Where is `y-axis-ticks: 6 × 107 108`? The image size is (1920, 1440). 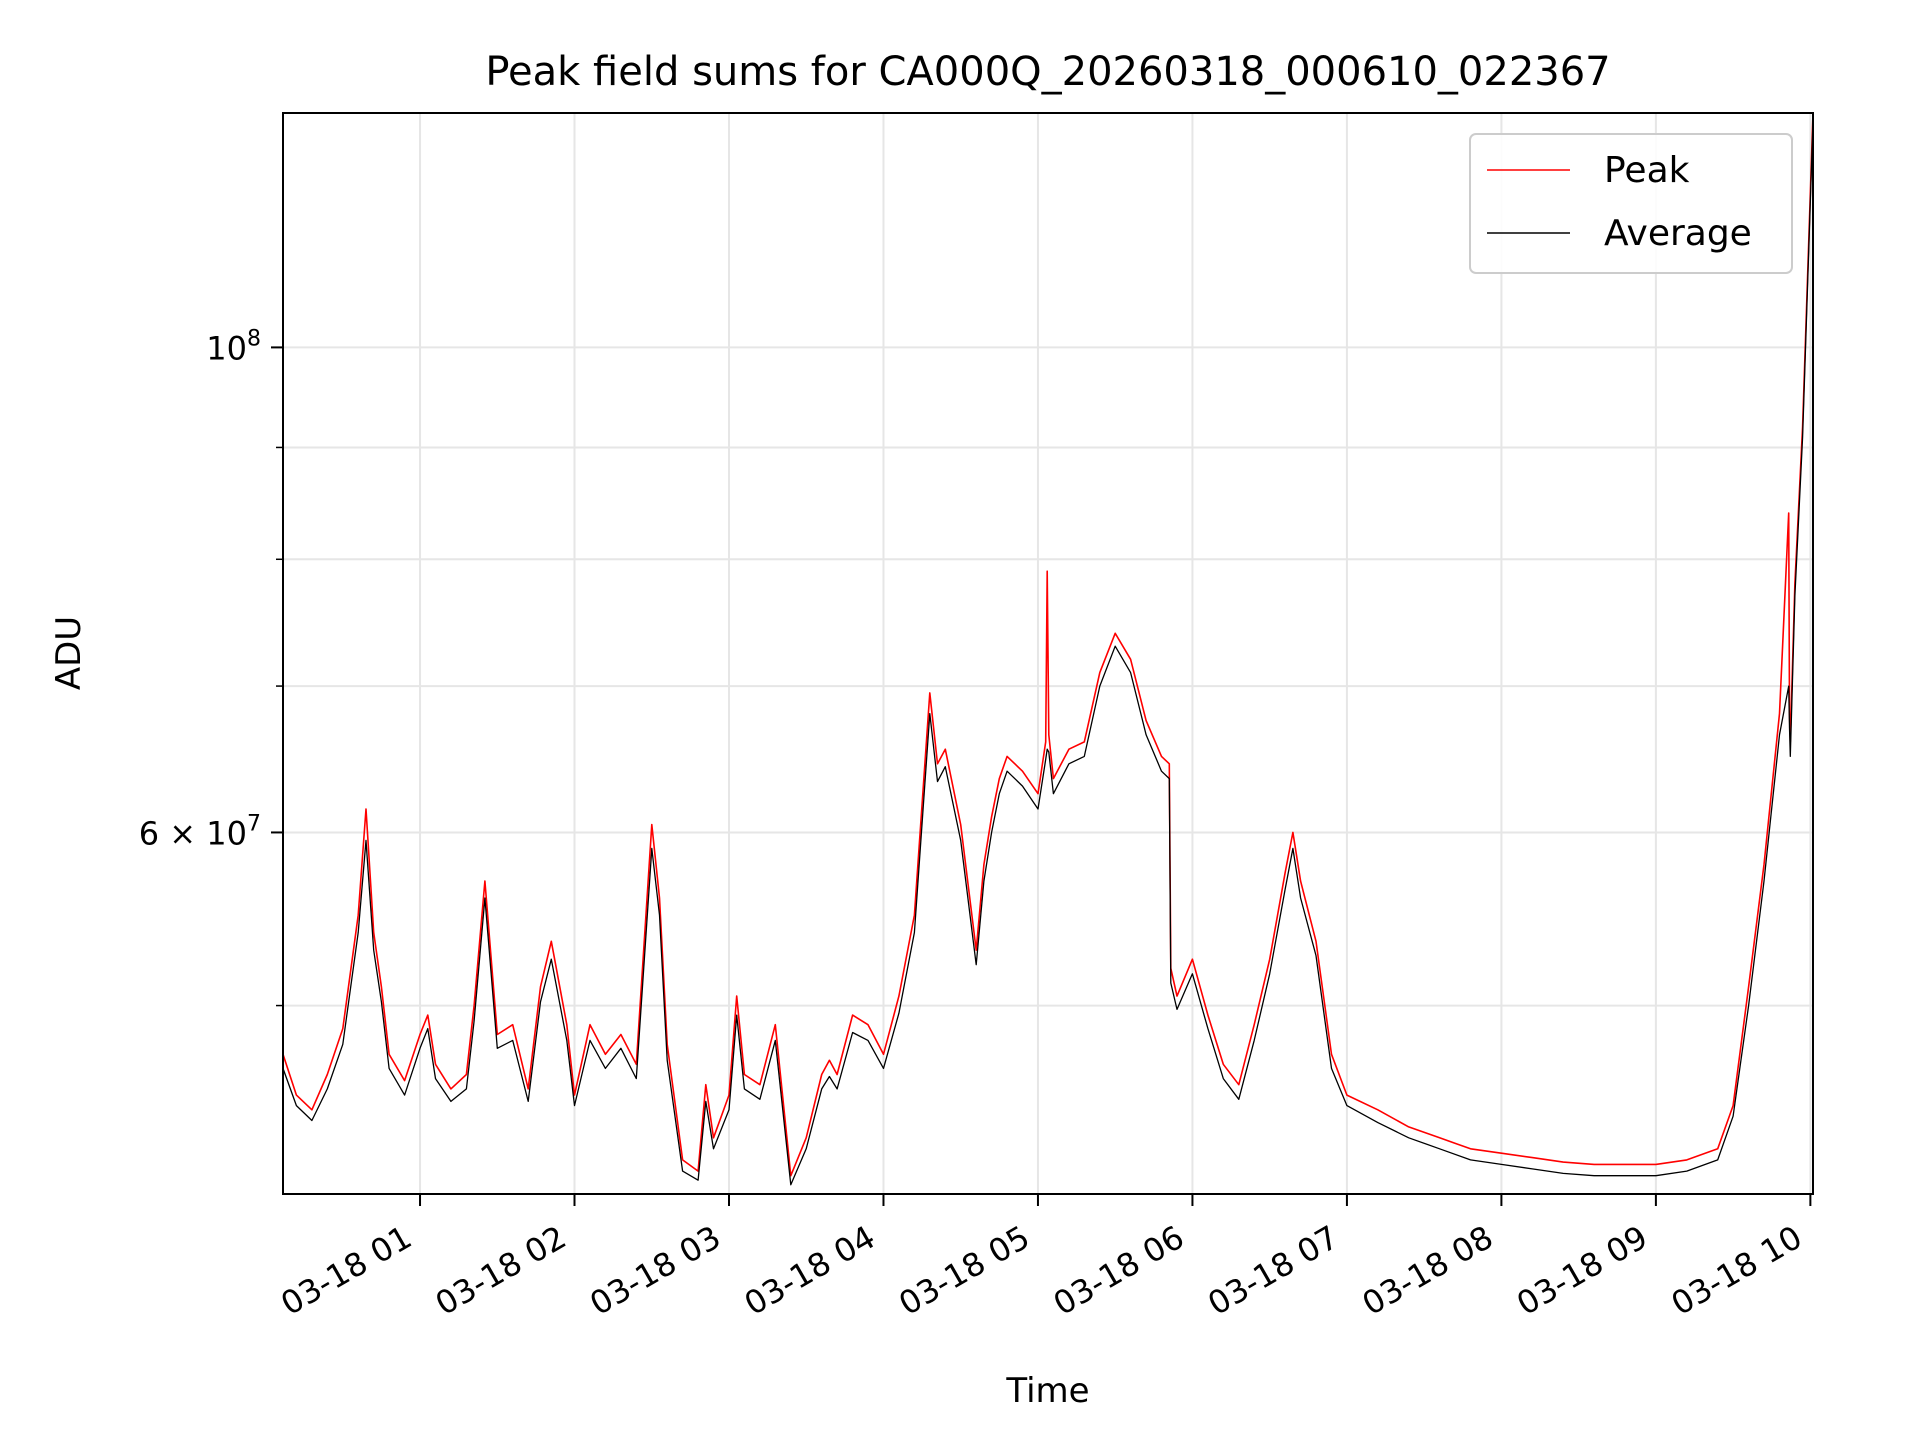
y-axis-ticks: 6 × 107 108 is located at coordinates (211, 666).